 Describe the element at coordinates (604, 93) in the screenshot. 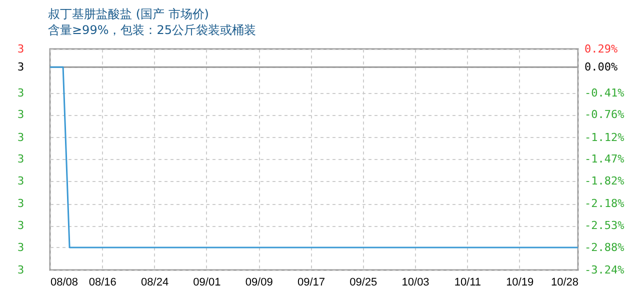

I see `y2-tick-label: -0.41%` at that location.